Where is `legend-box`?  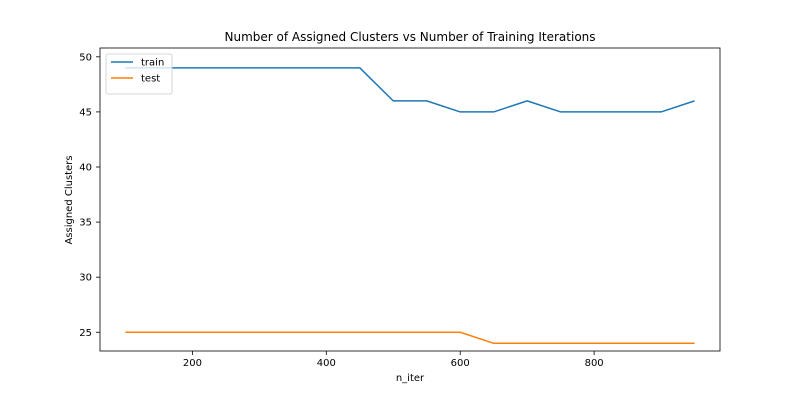 legend-box is located at coordinates (139, 74).